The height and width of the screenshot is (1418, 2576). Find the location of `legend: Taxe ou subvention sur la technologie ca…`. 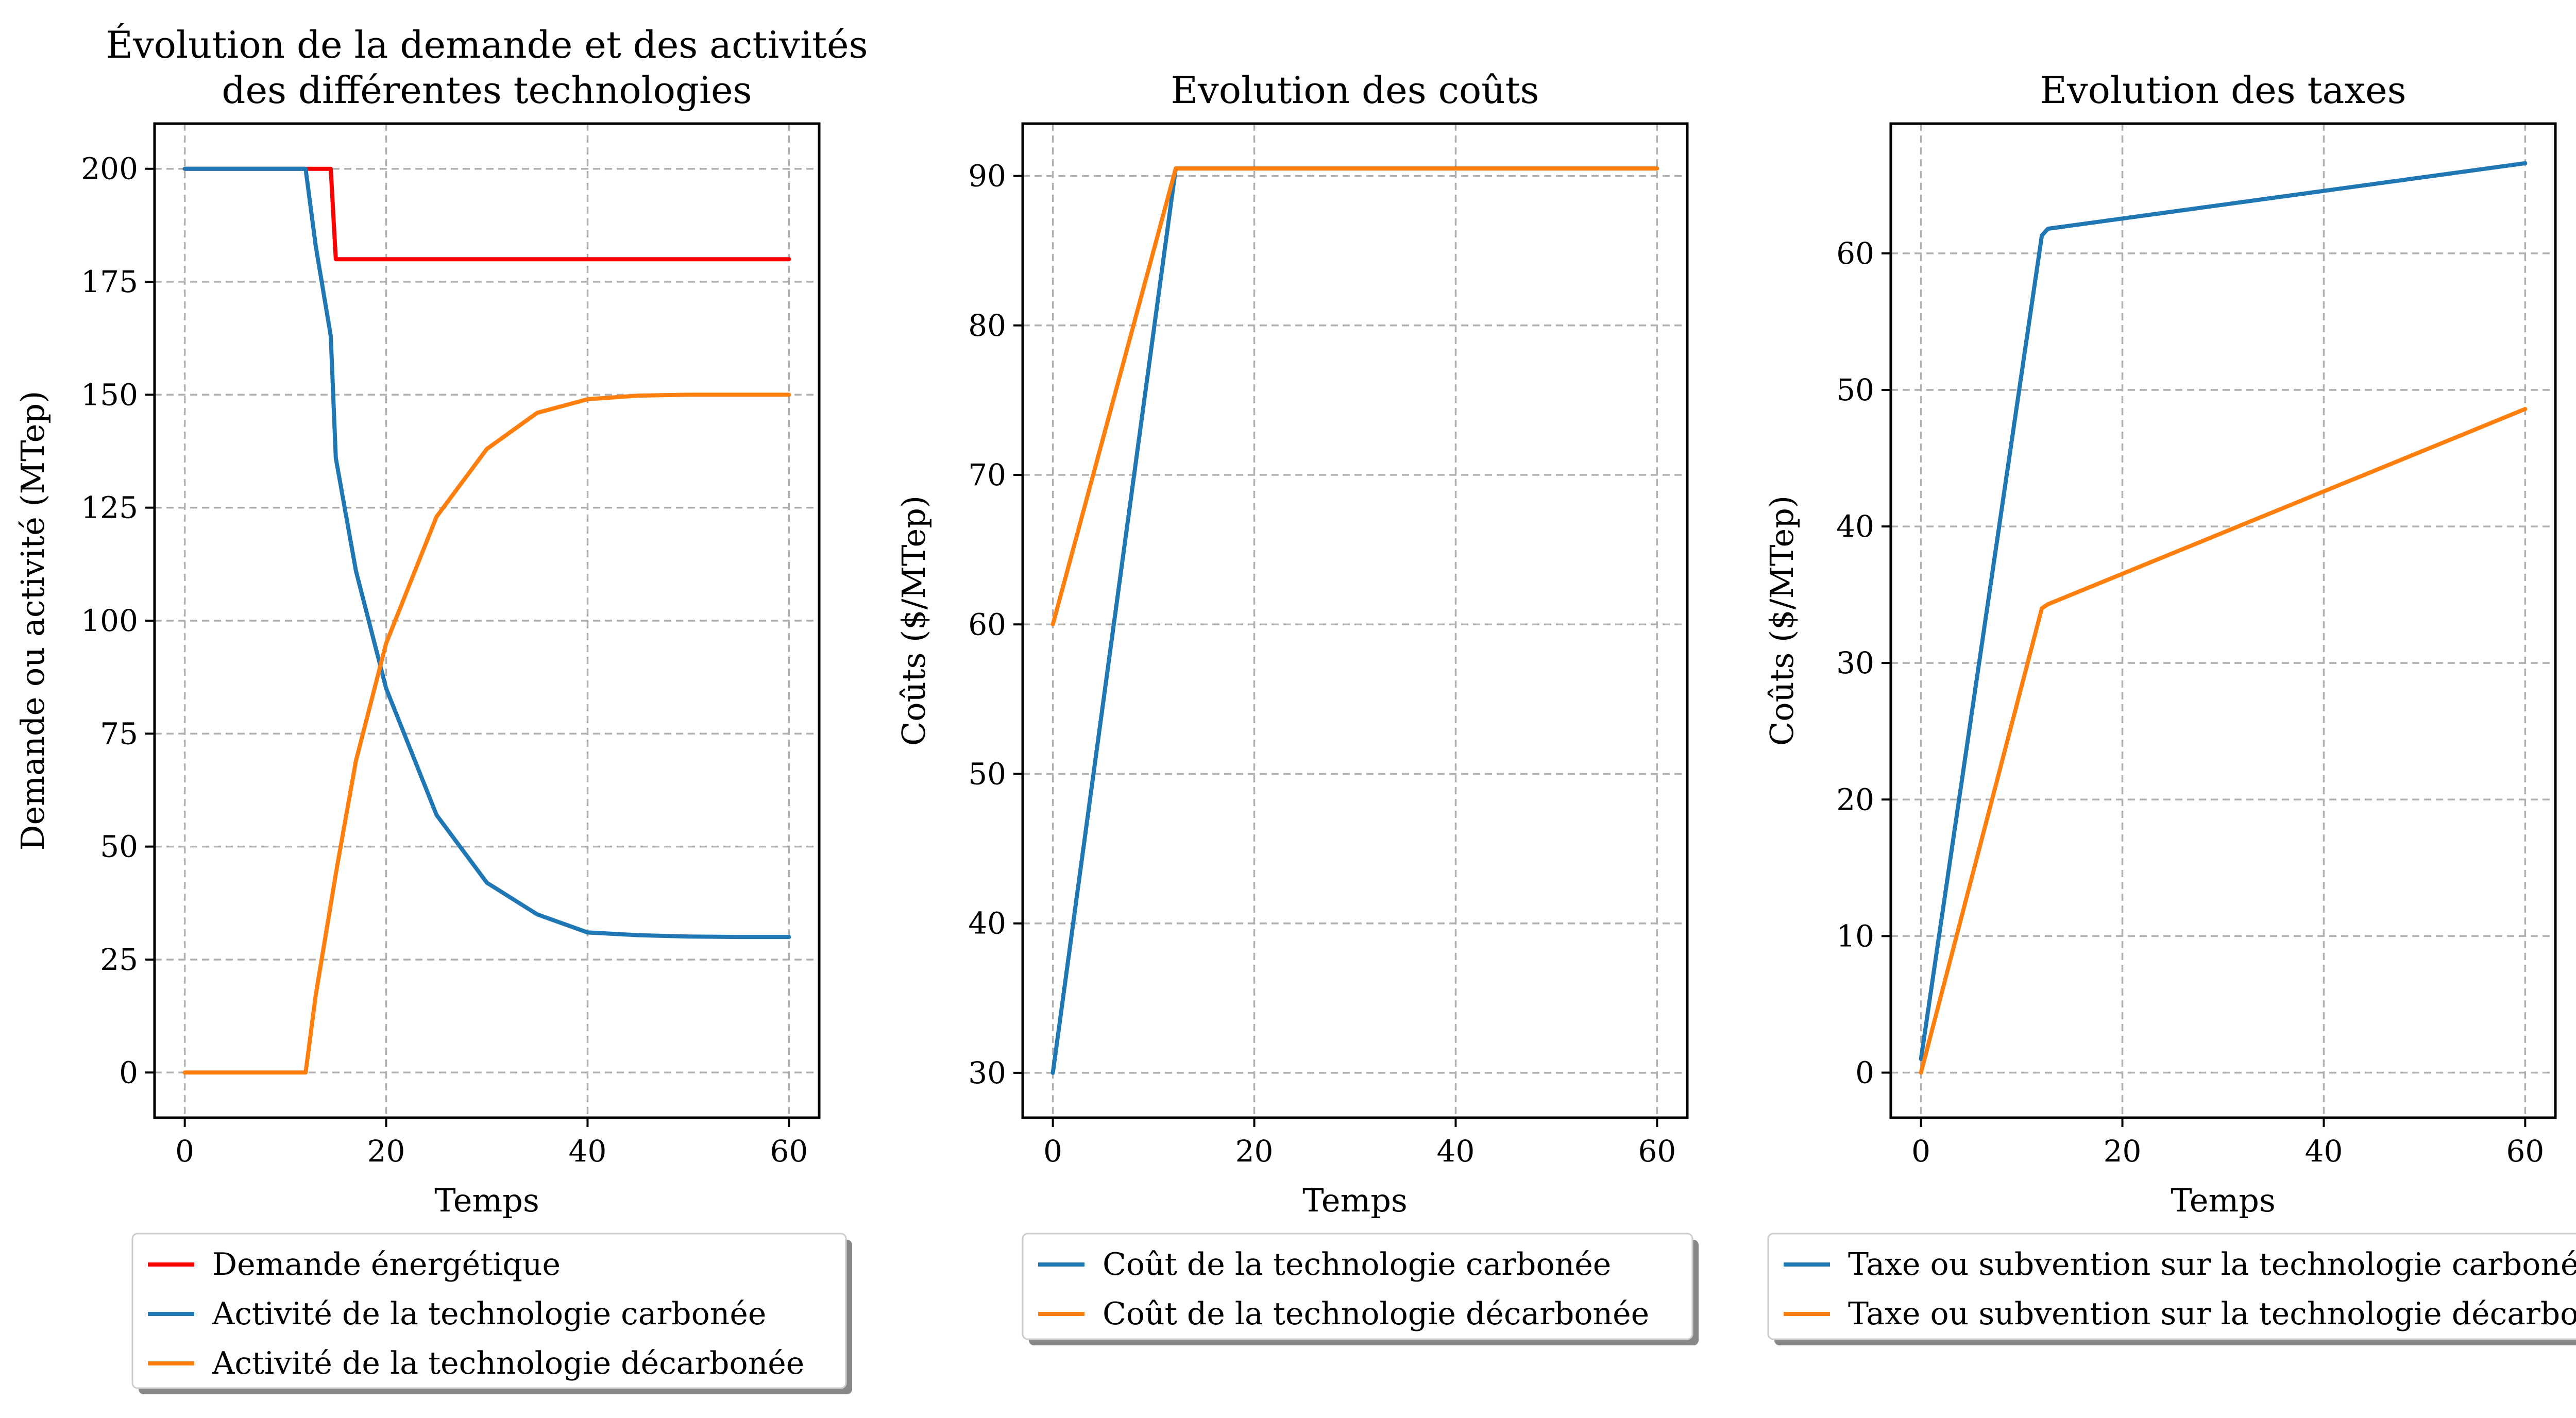

legend: Taxe ou subvention sur la technologie ca… is located at coordinates (2171, 1289).